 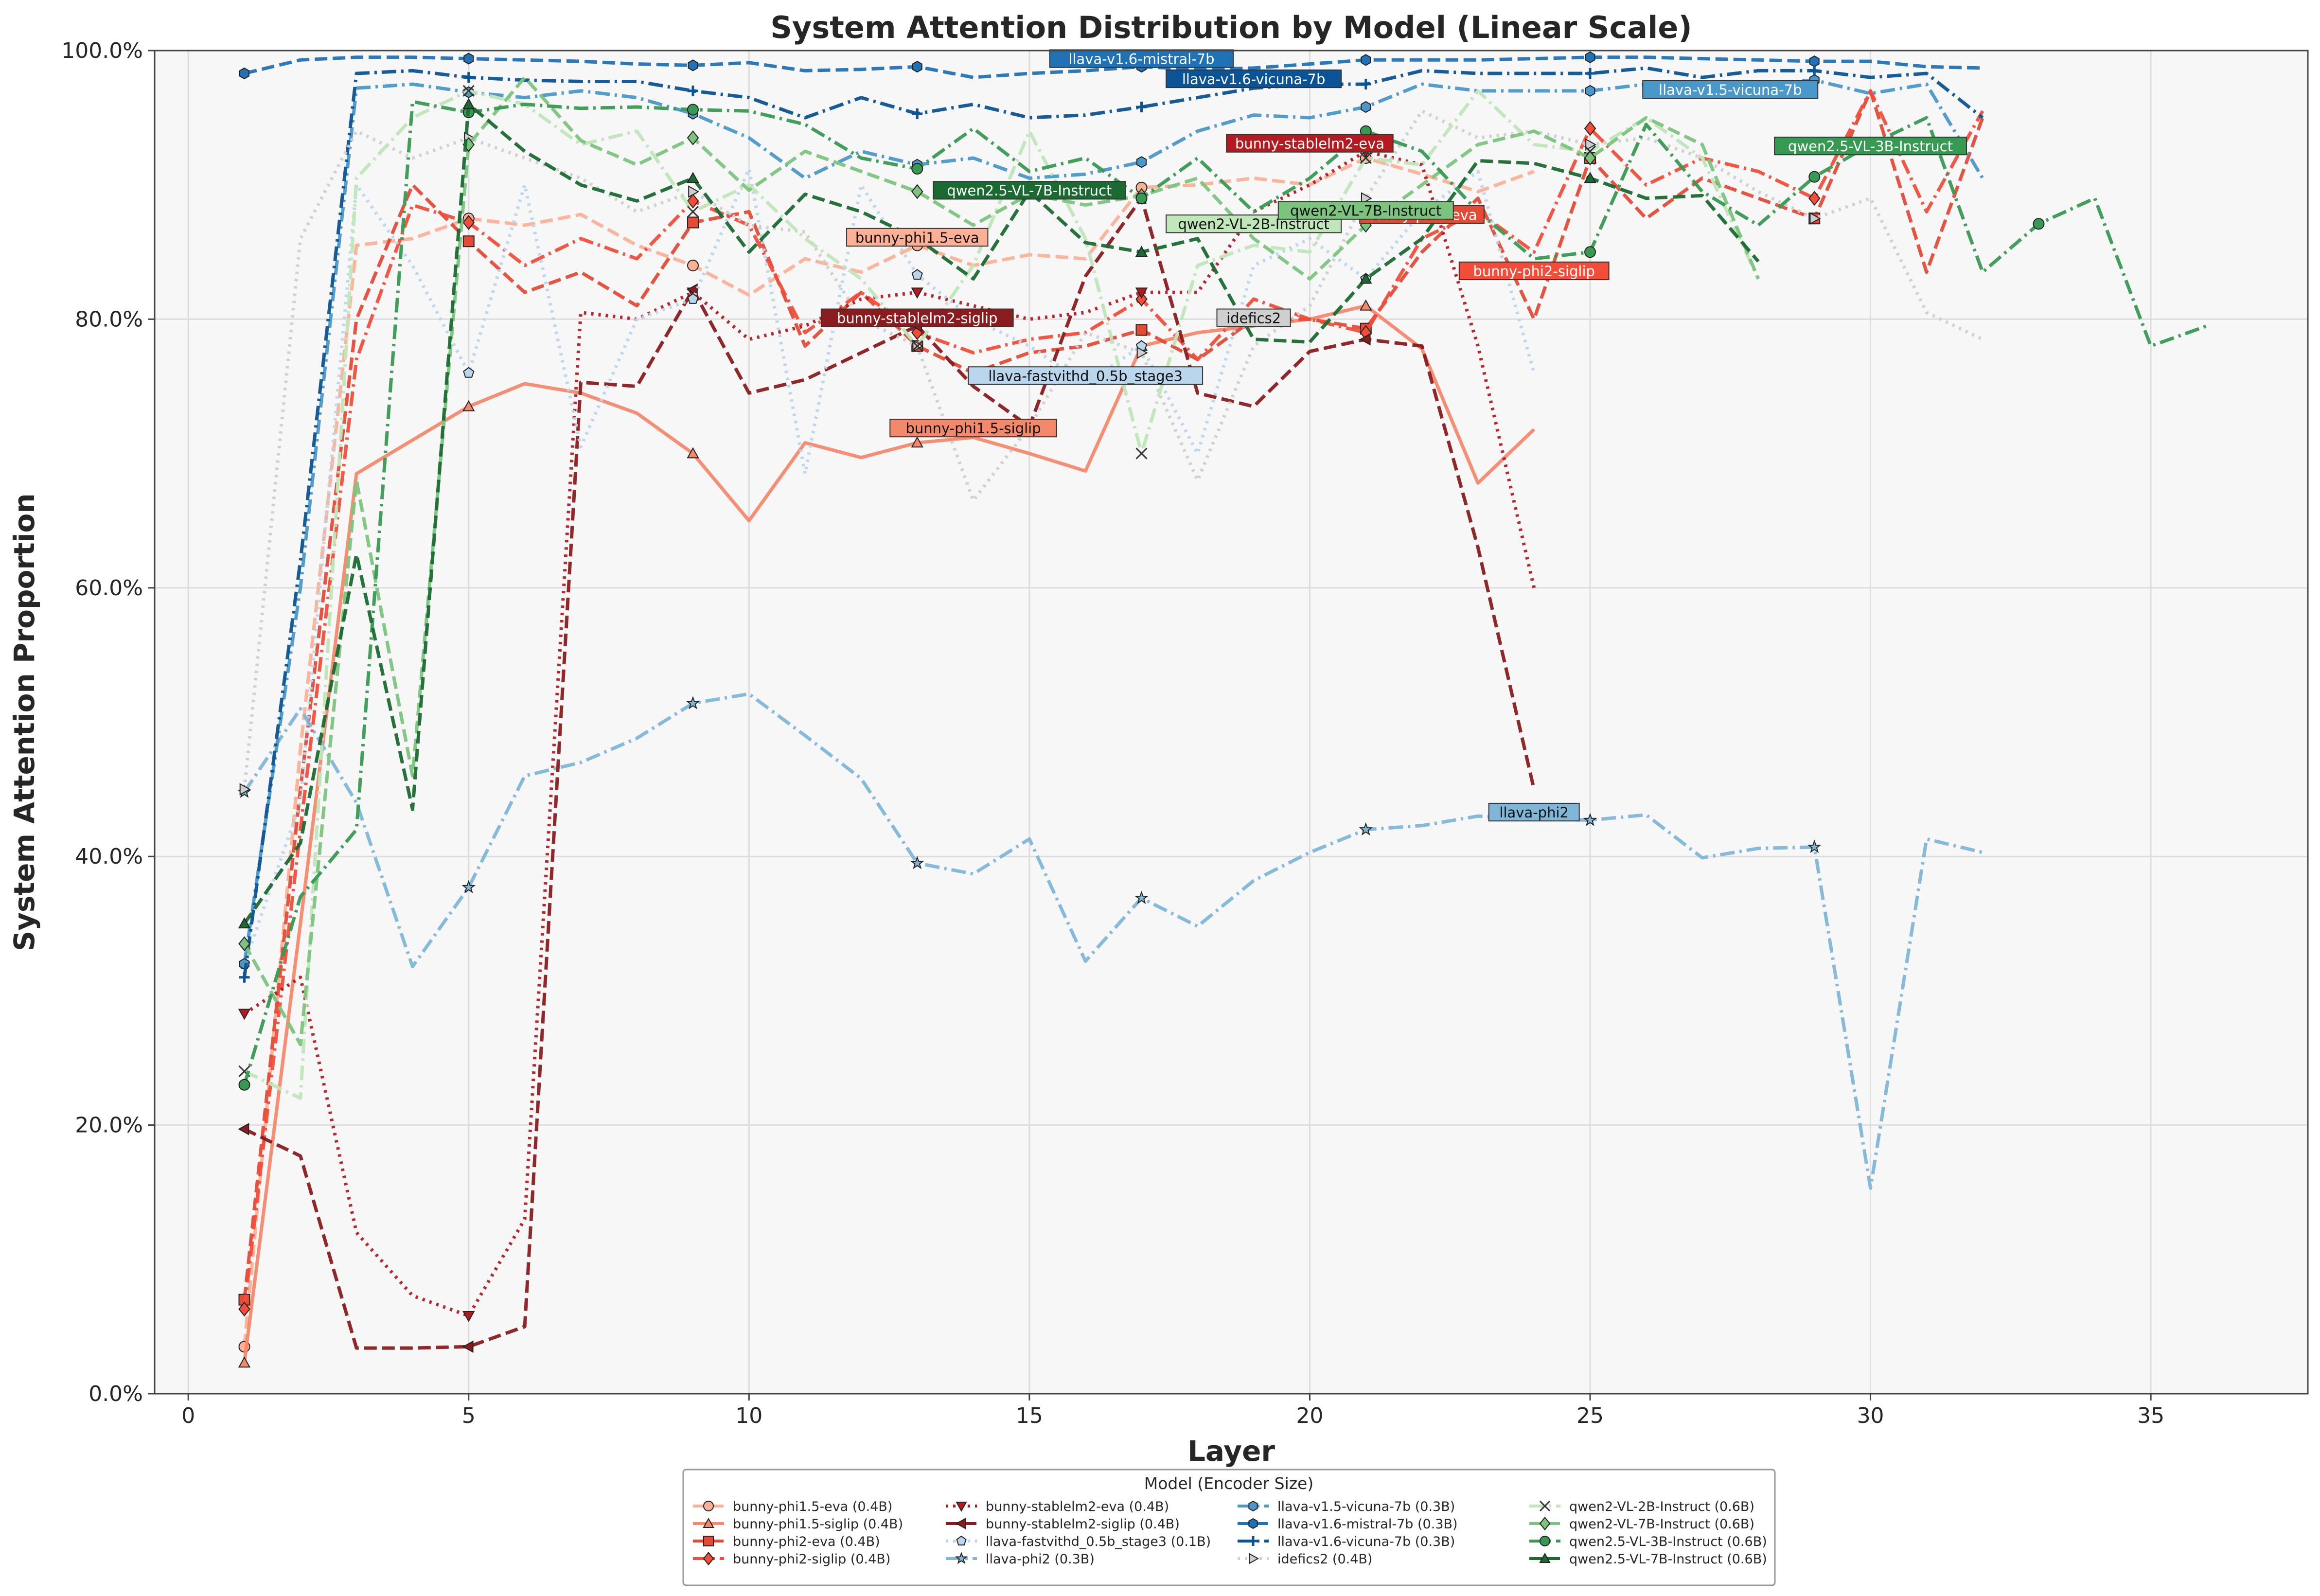 I want to click on legend-label: qwen2-VL-2B-Instruct (0.6B), so click(x=1661, y=1507).